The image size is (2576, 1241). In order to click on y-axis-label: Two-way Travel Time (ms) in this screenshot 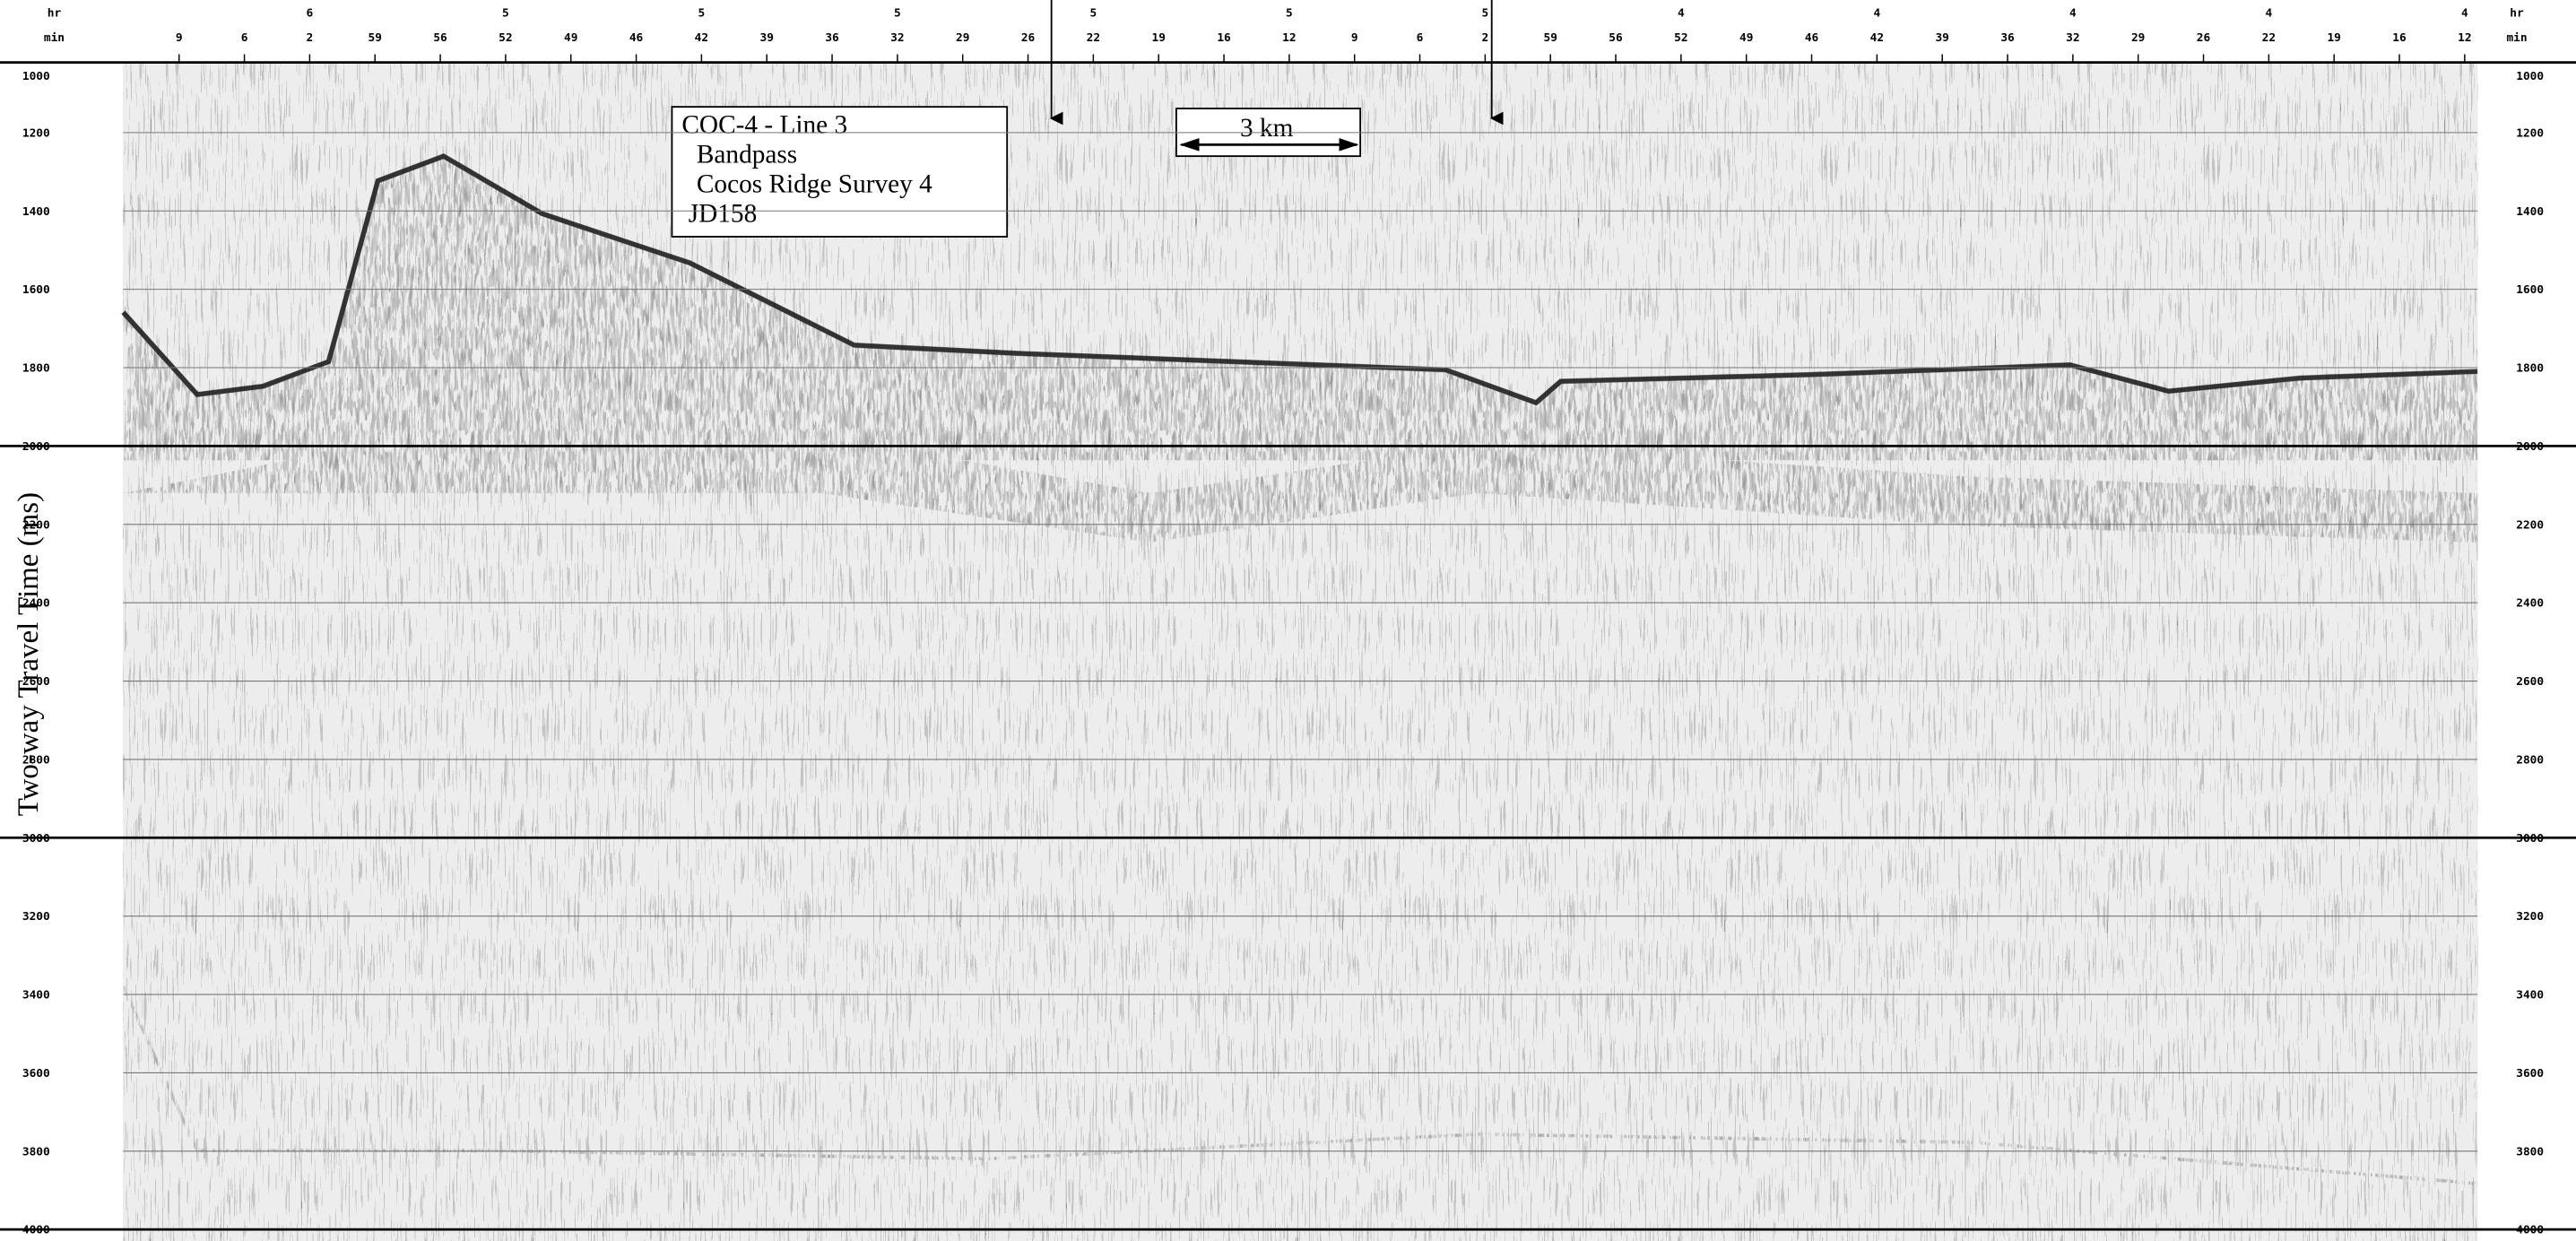, I will do `click(29, 654)`.